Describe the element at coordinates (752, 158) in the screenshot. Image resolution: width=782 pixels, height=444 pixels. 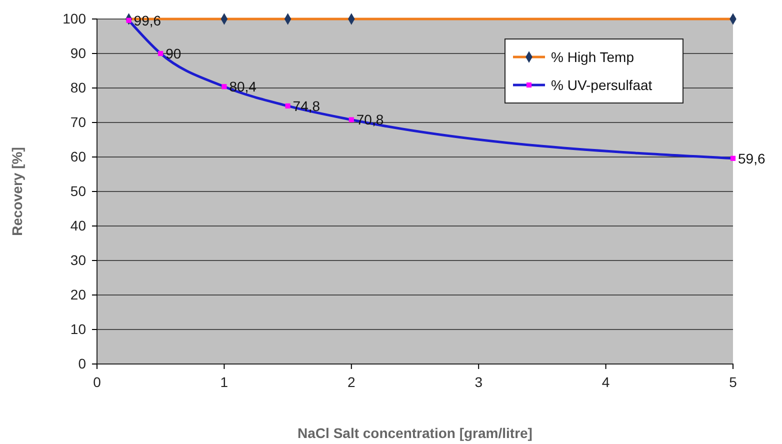
I see `data-label: 59,6` at that location.